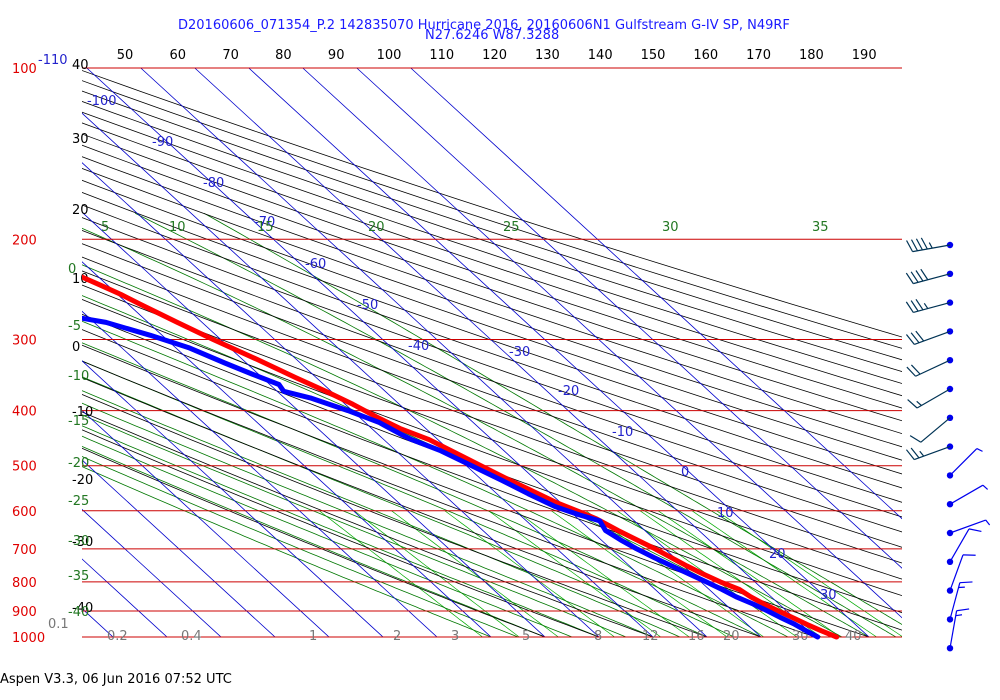  What do you see at coordinates (800, 636) in the screenshot?
I see `mixing-ratio-label: 30` at bounding box center [800, 636].